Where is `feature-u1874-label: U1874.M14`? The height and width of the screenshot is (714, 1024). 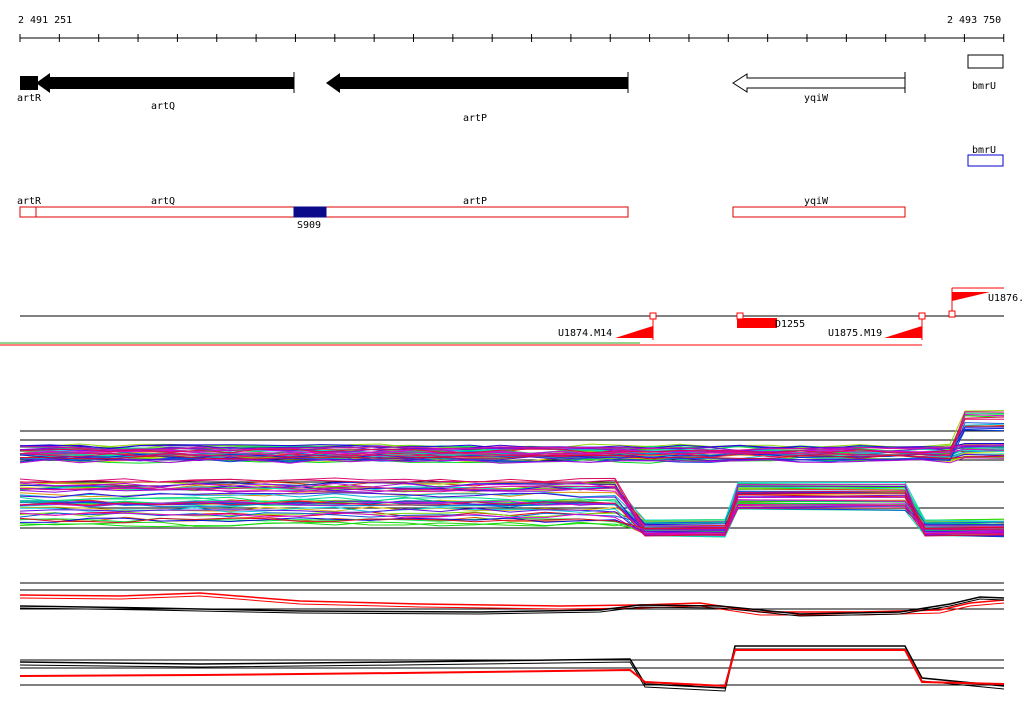 feature-u1874-label: U1874.M14 is located at coordinates (585, 333).